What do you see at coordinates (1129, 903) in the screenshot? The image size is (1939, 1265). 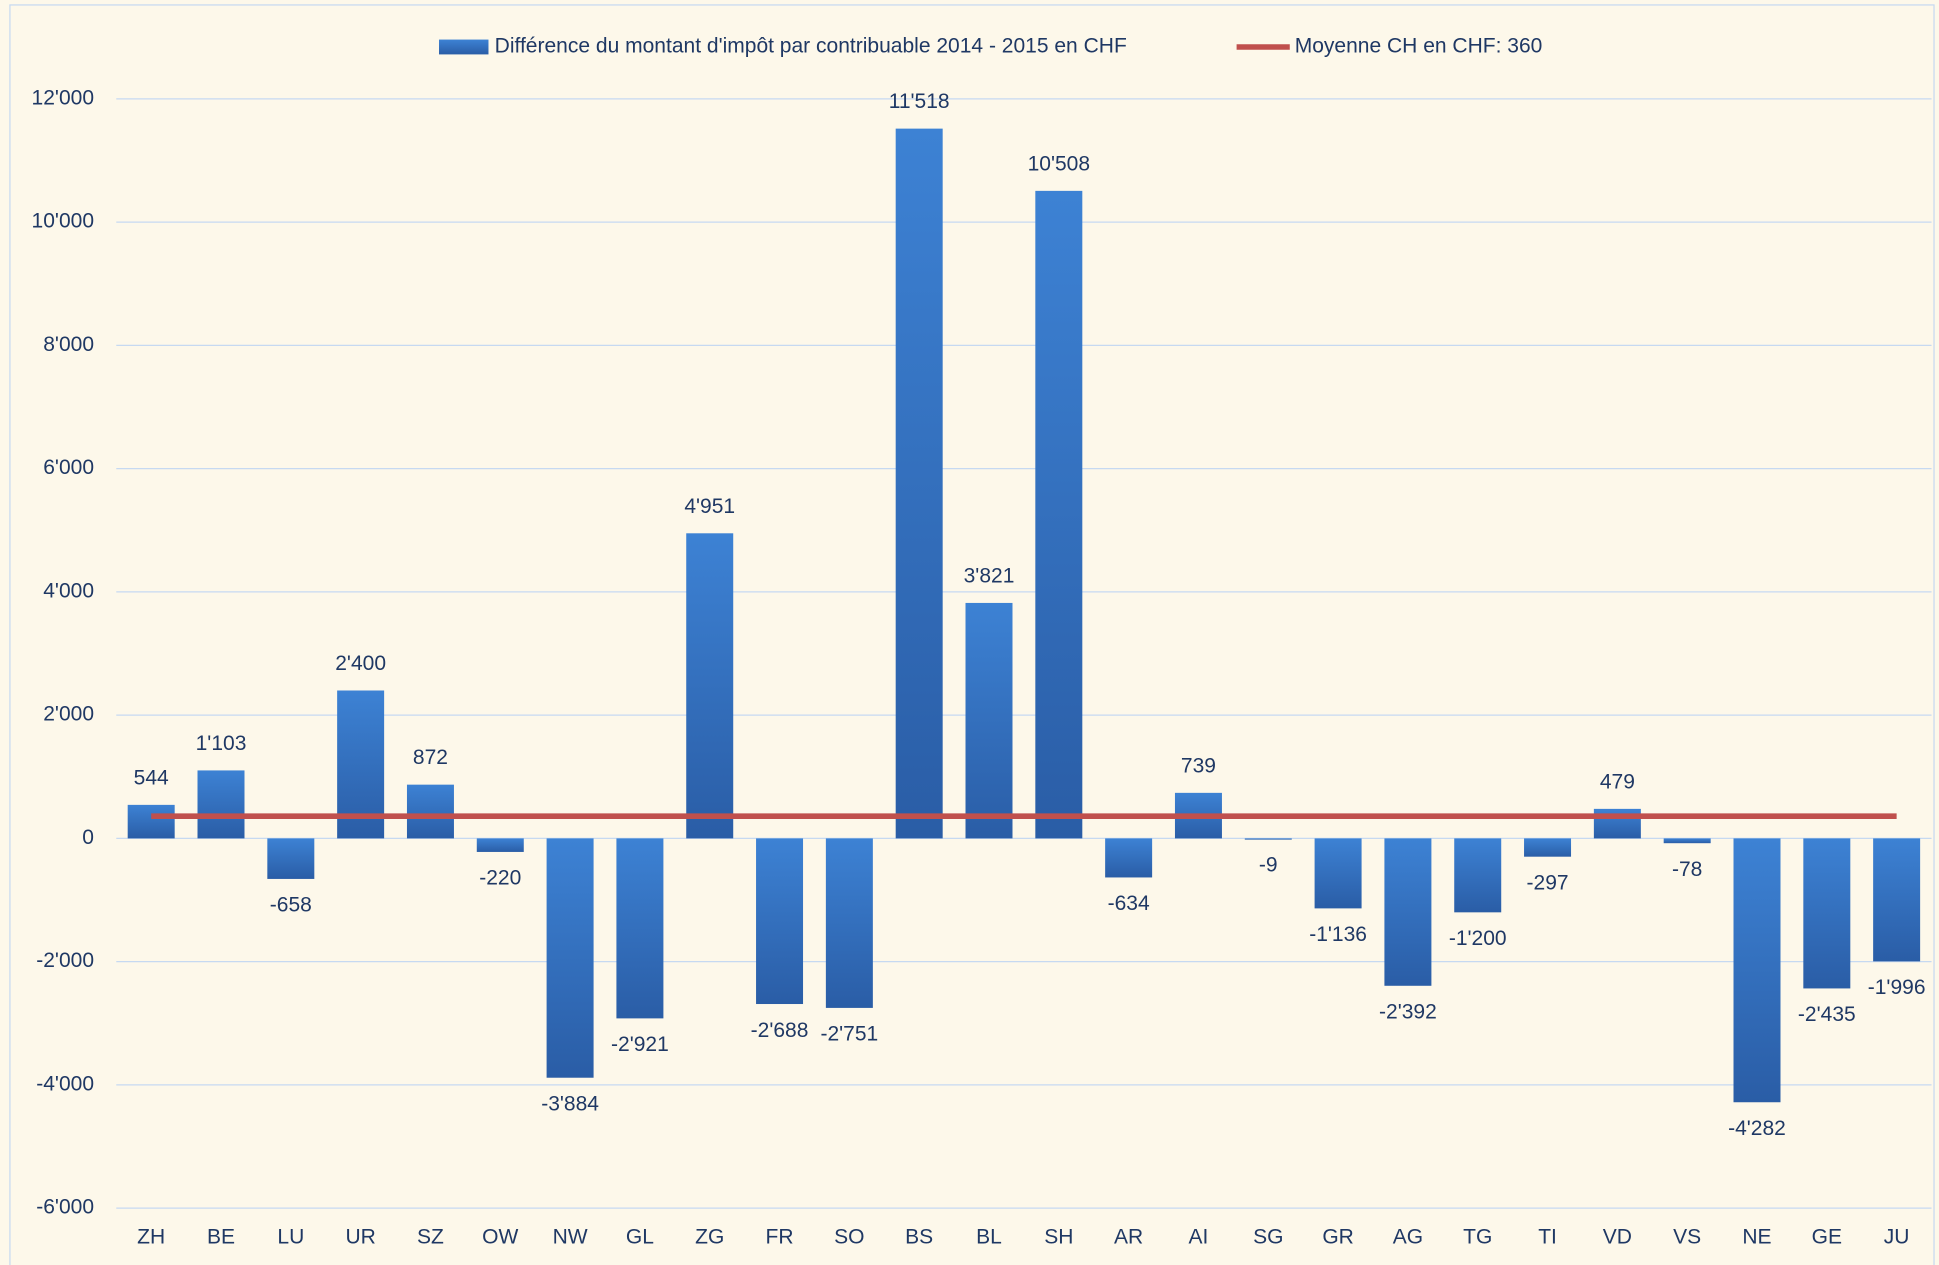 I see `data-label: -634` at bounding box center [1129, 903].